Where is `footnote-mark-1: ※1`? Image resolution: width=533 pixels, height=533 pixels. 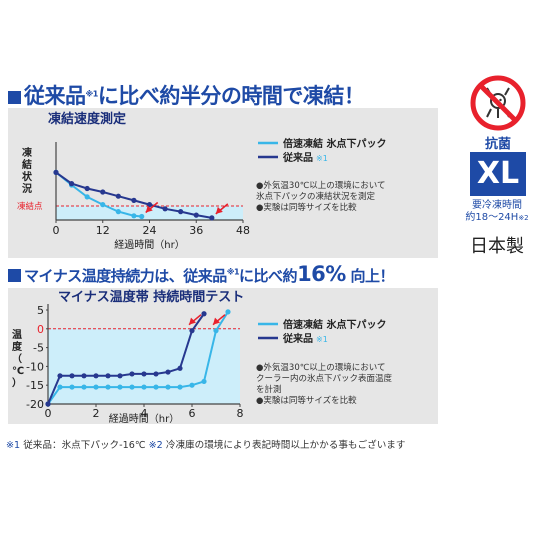 footnote-mark-1: ※1 is located at coordinates (13, 445).